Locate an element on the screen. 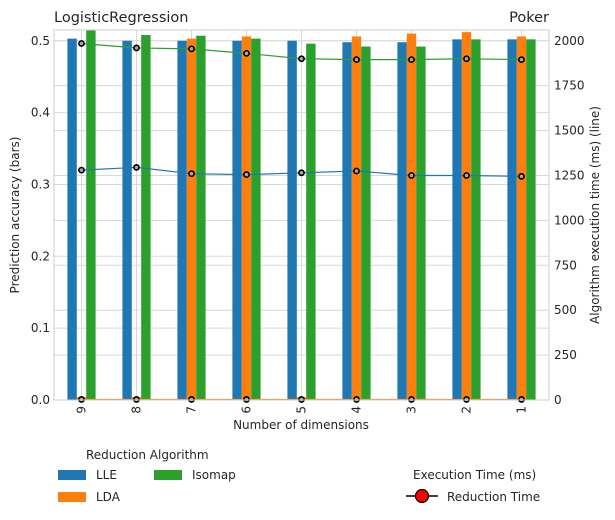 Image resolution: width=615 pixels, height=520 pixels. legend-time-title: Execution Time (ms) is located at coordinates (474, 475).